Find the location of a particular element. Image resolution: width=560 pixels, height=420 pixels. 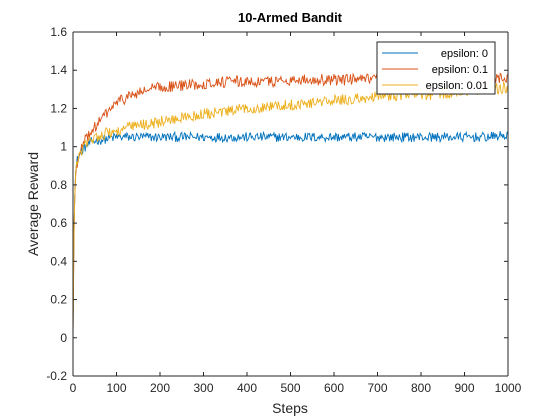

y-tick-label: 0.4 is located at coordinates (58, 261).